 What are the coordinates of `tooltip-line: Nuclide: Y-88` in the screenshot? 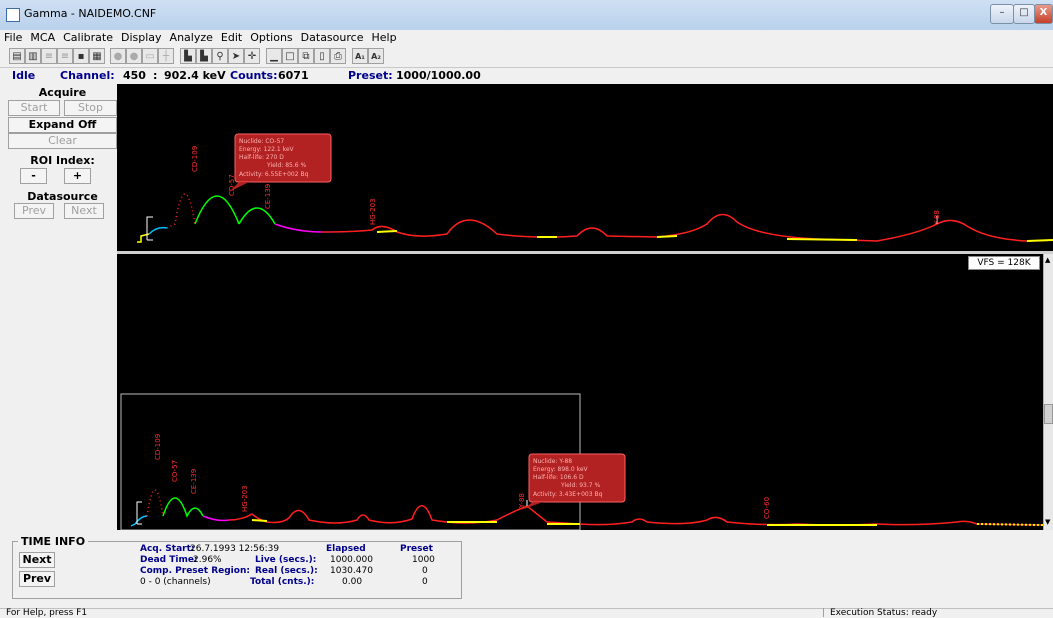 It's located at (552, 461).